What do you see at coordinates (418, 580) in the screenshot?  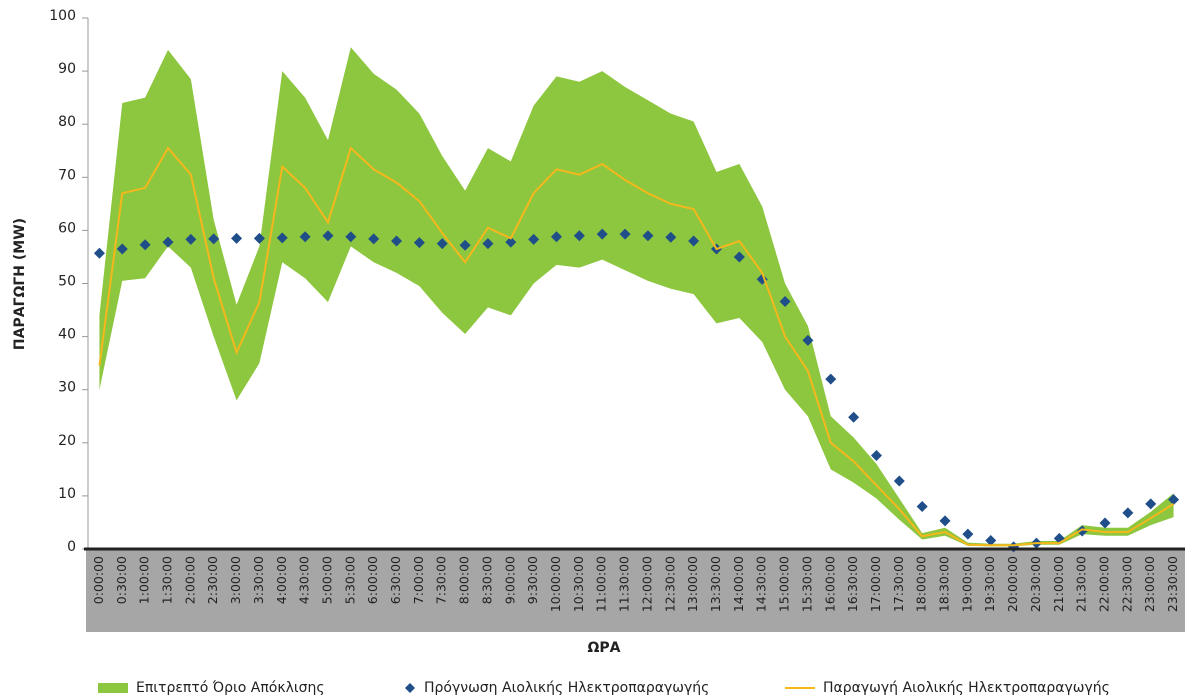 I see `x-tick-label: 7:00:00` at bounding box center [418, 580].